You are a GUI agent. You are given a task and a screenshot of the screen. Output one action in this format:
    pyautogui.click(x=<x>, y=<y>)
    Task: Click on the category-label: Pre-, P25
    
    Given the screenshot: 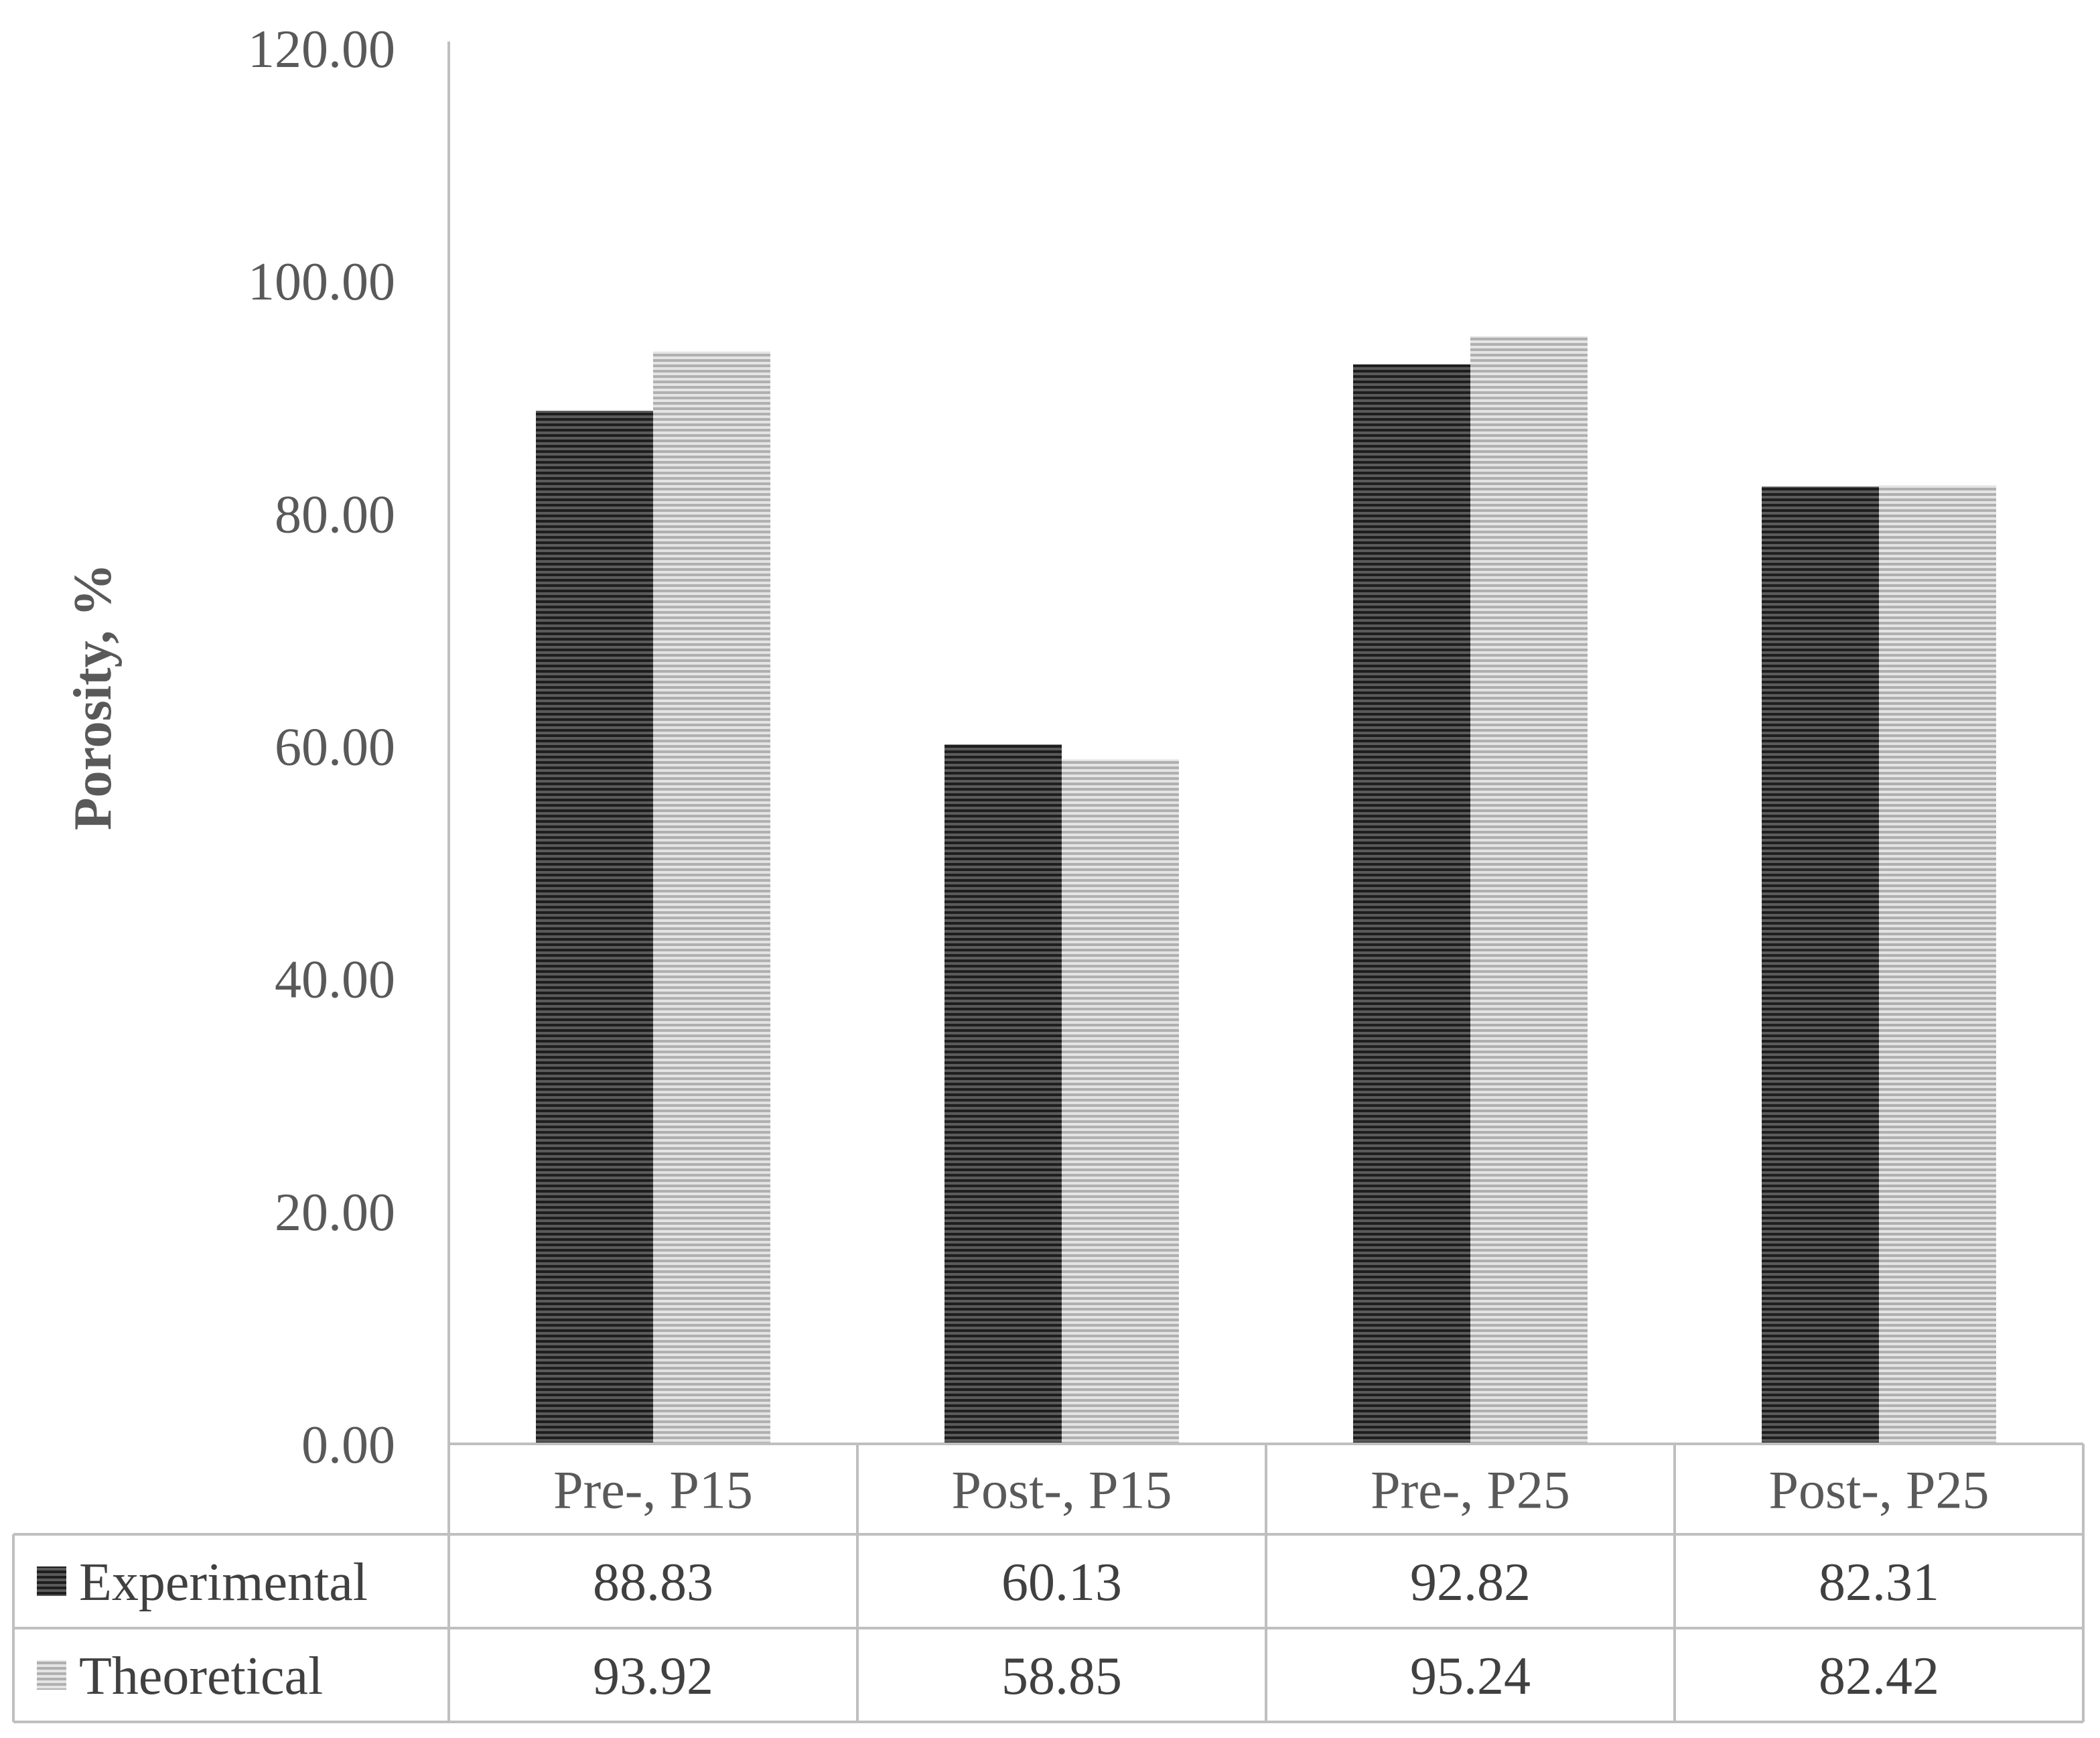 What is the action you would take?
    pyautogui.click(x=1471, y=1490)
    